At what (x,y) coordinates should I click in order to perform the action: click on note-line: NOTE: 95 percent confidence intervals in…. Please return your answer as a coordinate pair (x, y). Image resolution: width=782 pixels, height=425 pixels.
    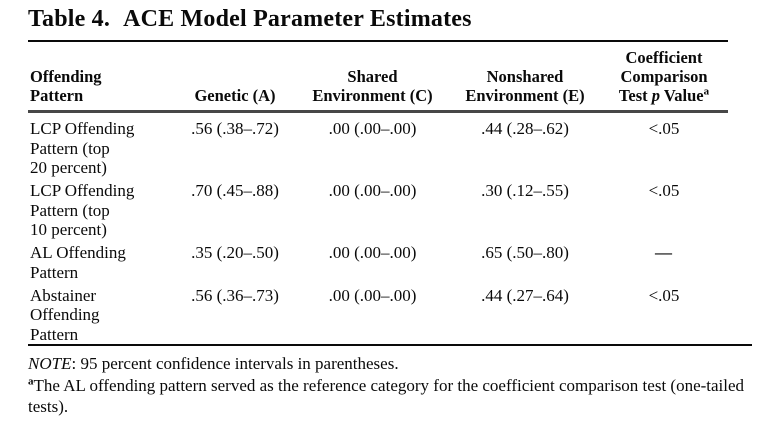
    Looking at the image, I should click on (390, 364).